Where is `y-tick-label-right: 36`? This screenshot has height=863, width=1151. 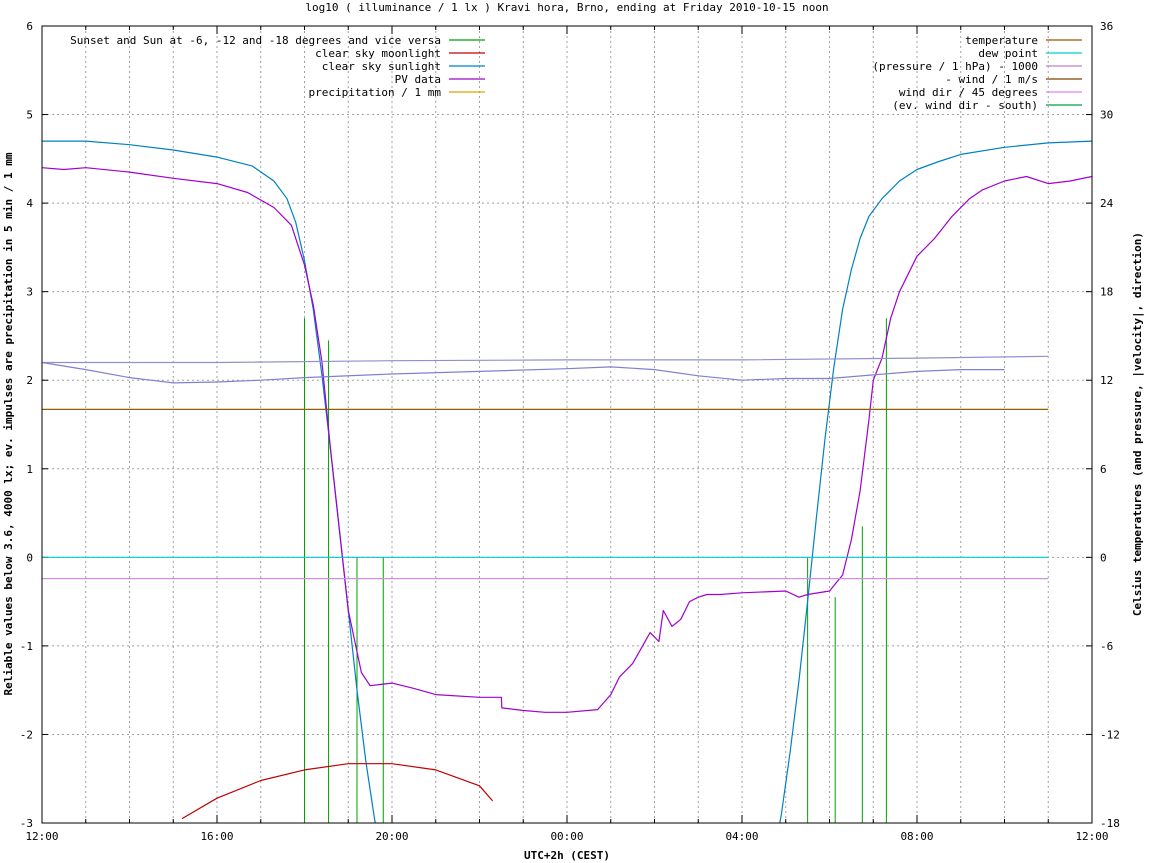
y-tick-label-right: 36 is located at coordinates (1106, 26).